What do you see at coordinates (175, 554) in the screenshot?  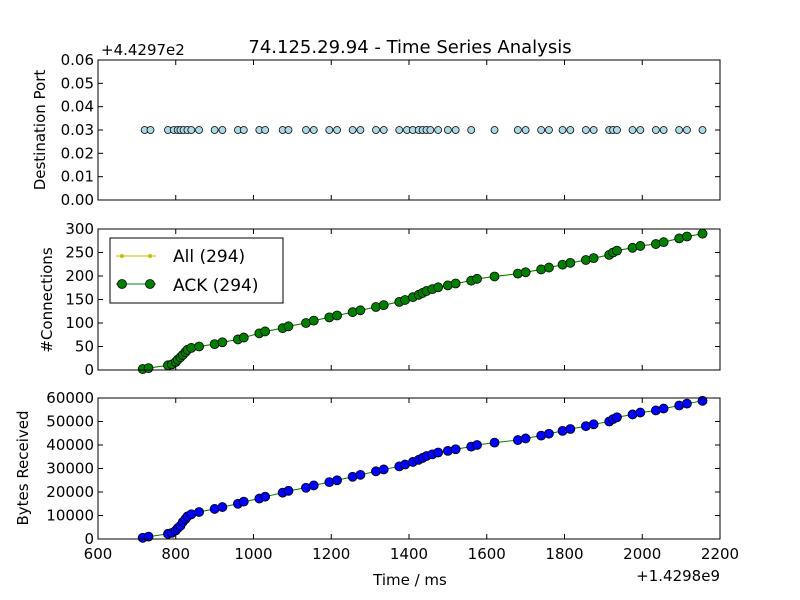 I see `x-tick-label: 800` at bounding box center [175, 554].